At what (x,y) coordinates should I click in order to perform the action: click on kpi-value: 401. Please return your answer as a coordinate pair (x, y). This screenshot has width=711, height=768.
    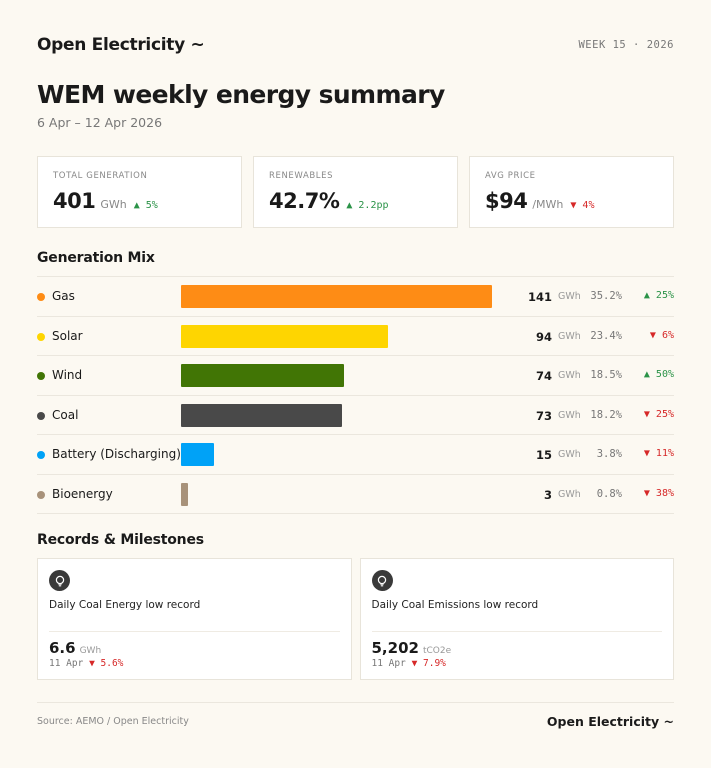
    Looking at the image, I should click on (74, 201).